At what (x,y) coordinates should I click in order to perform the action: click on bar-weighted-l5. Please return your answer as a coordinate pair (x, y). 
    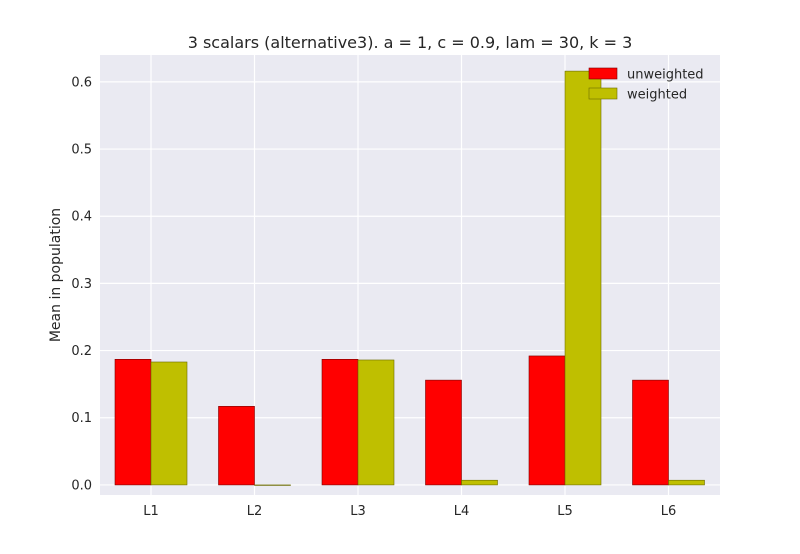
    Looking at the image, I should click on (583, 278).